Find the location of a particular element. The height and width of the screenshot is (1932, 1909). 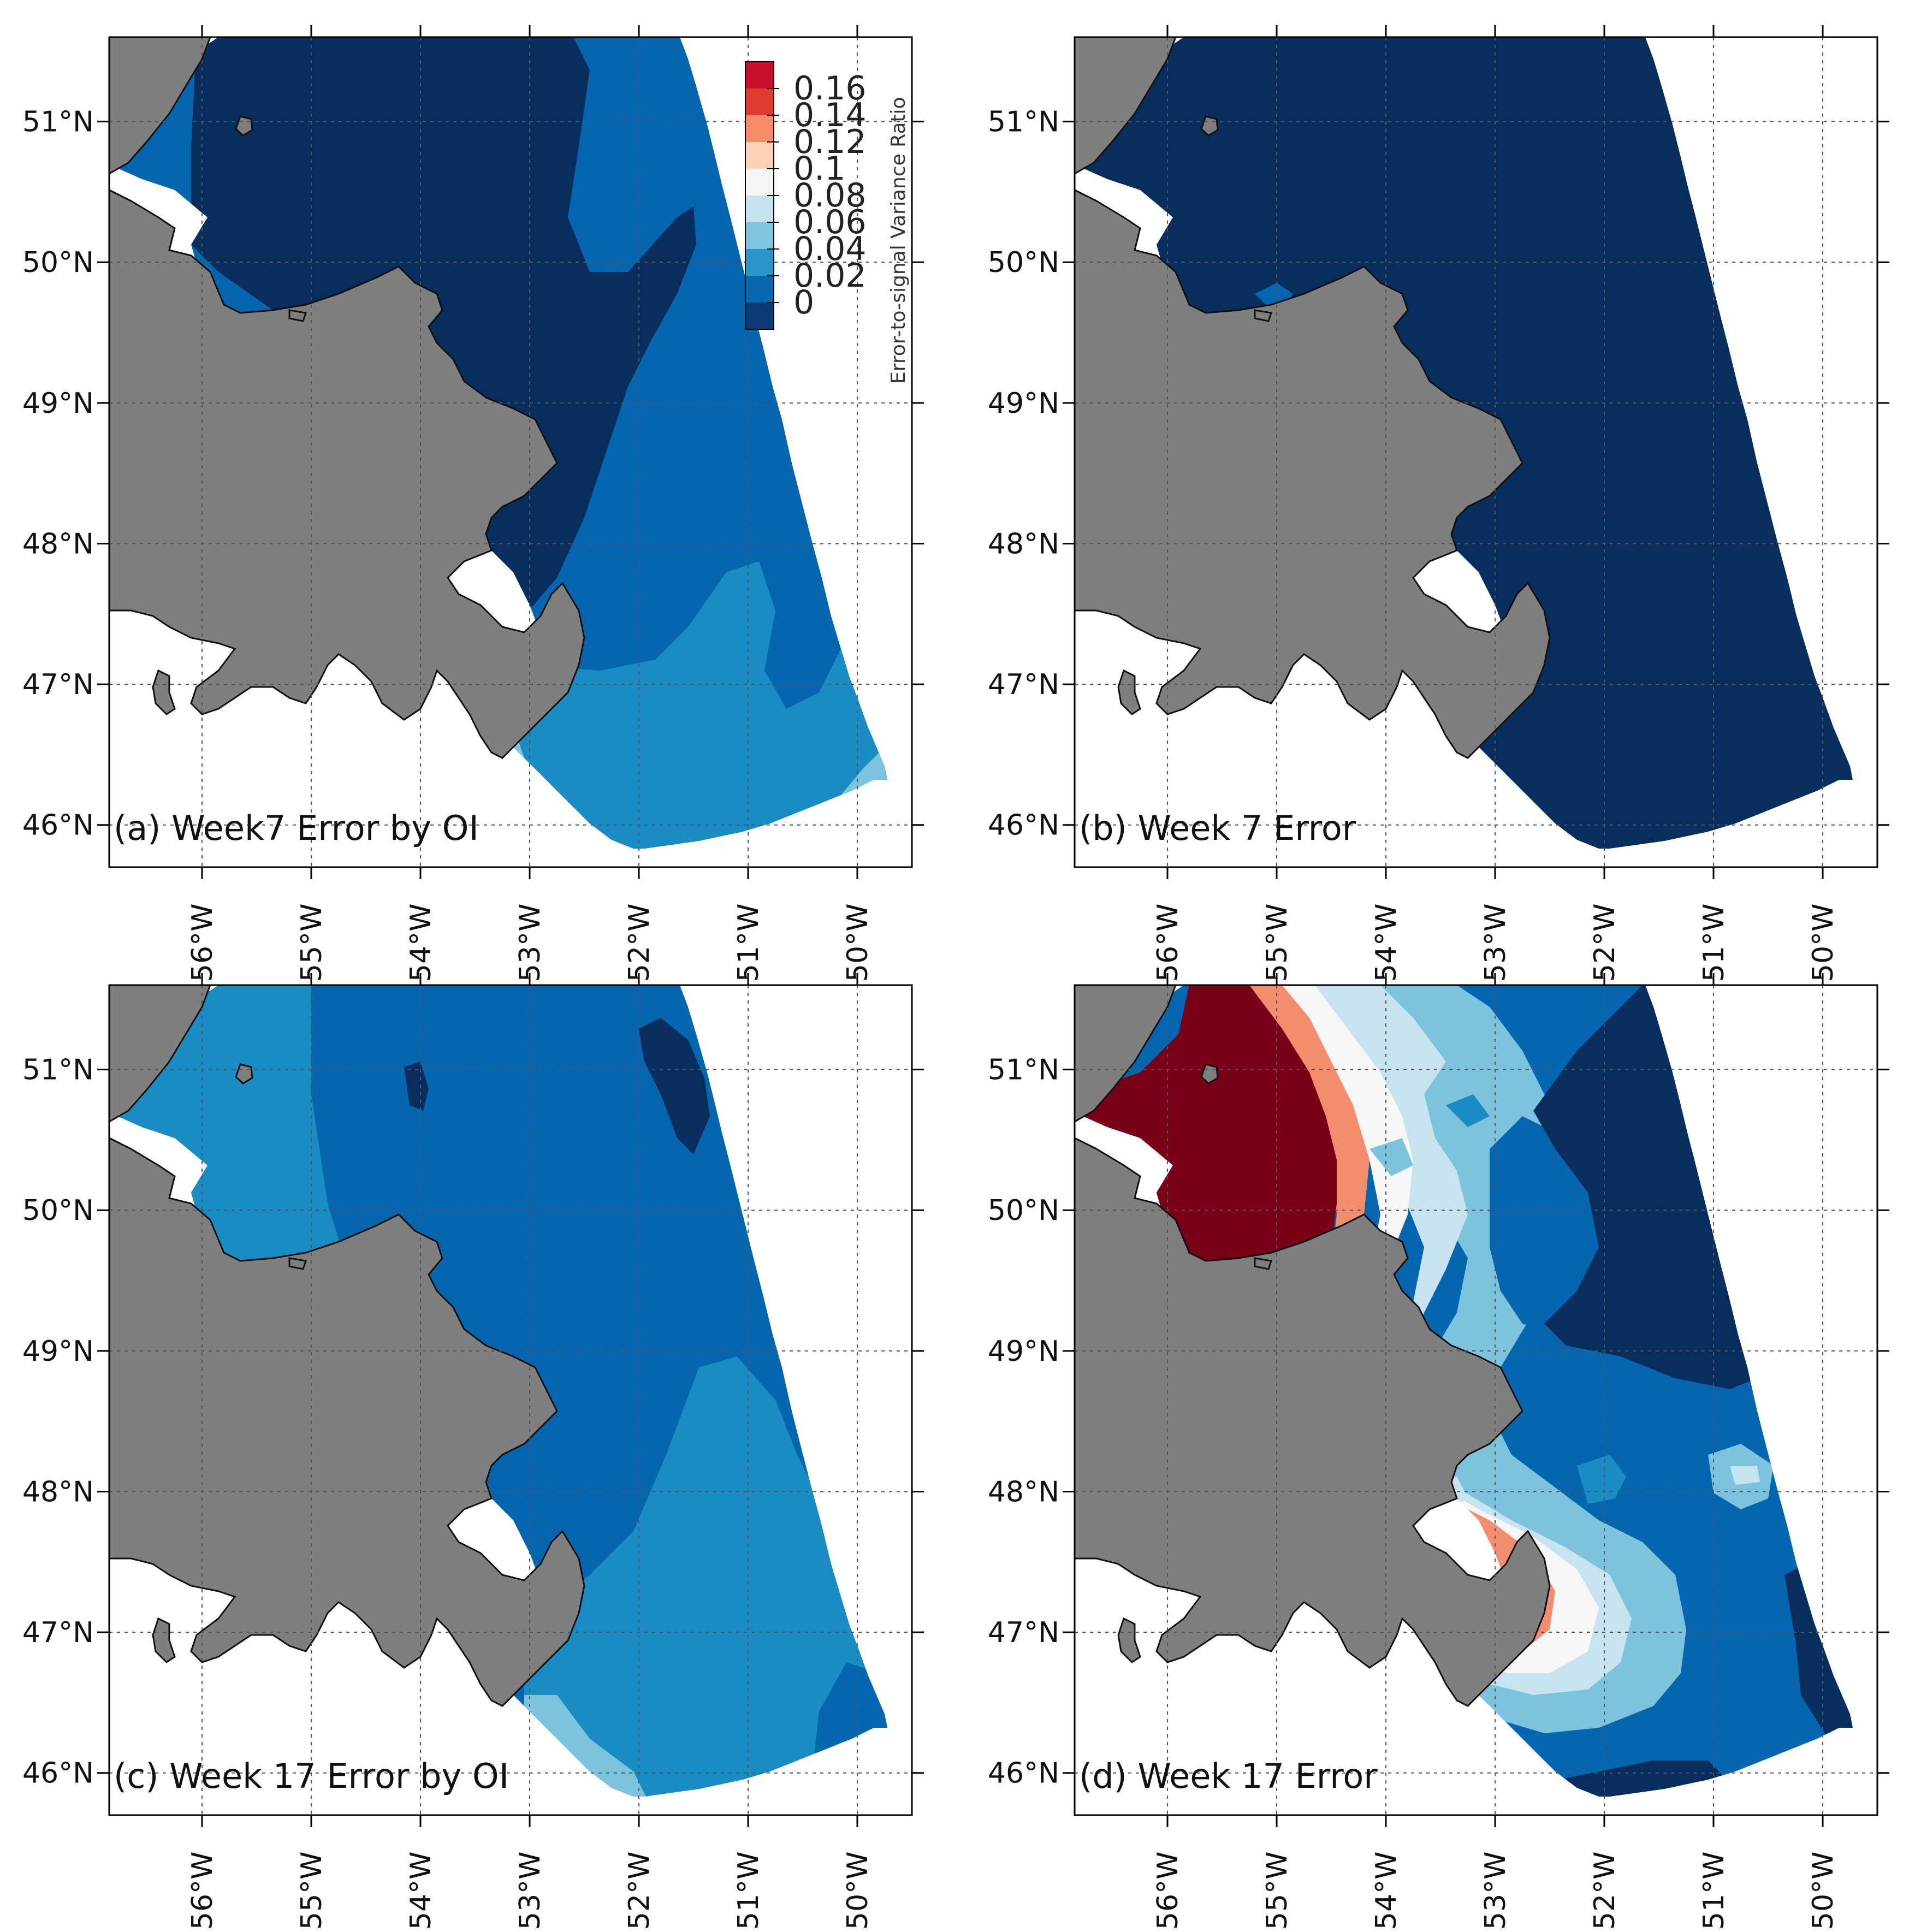

colorbar-tick-label: 0.16 is located at coordinates (830, 89).